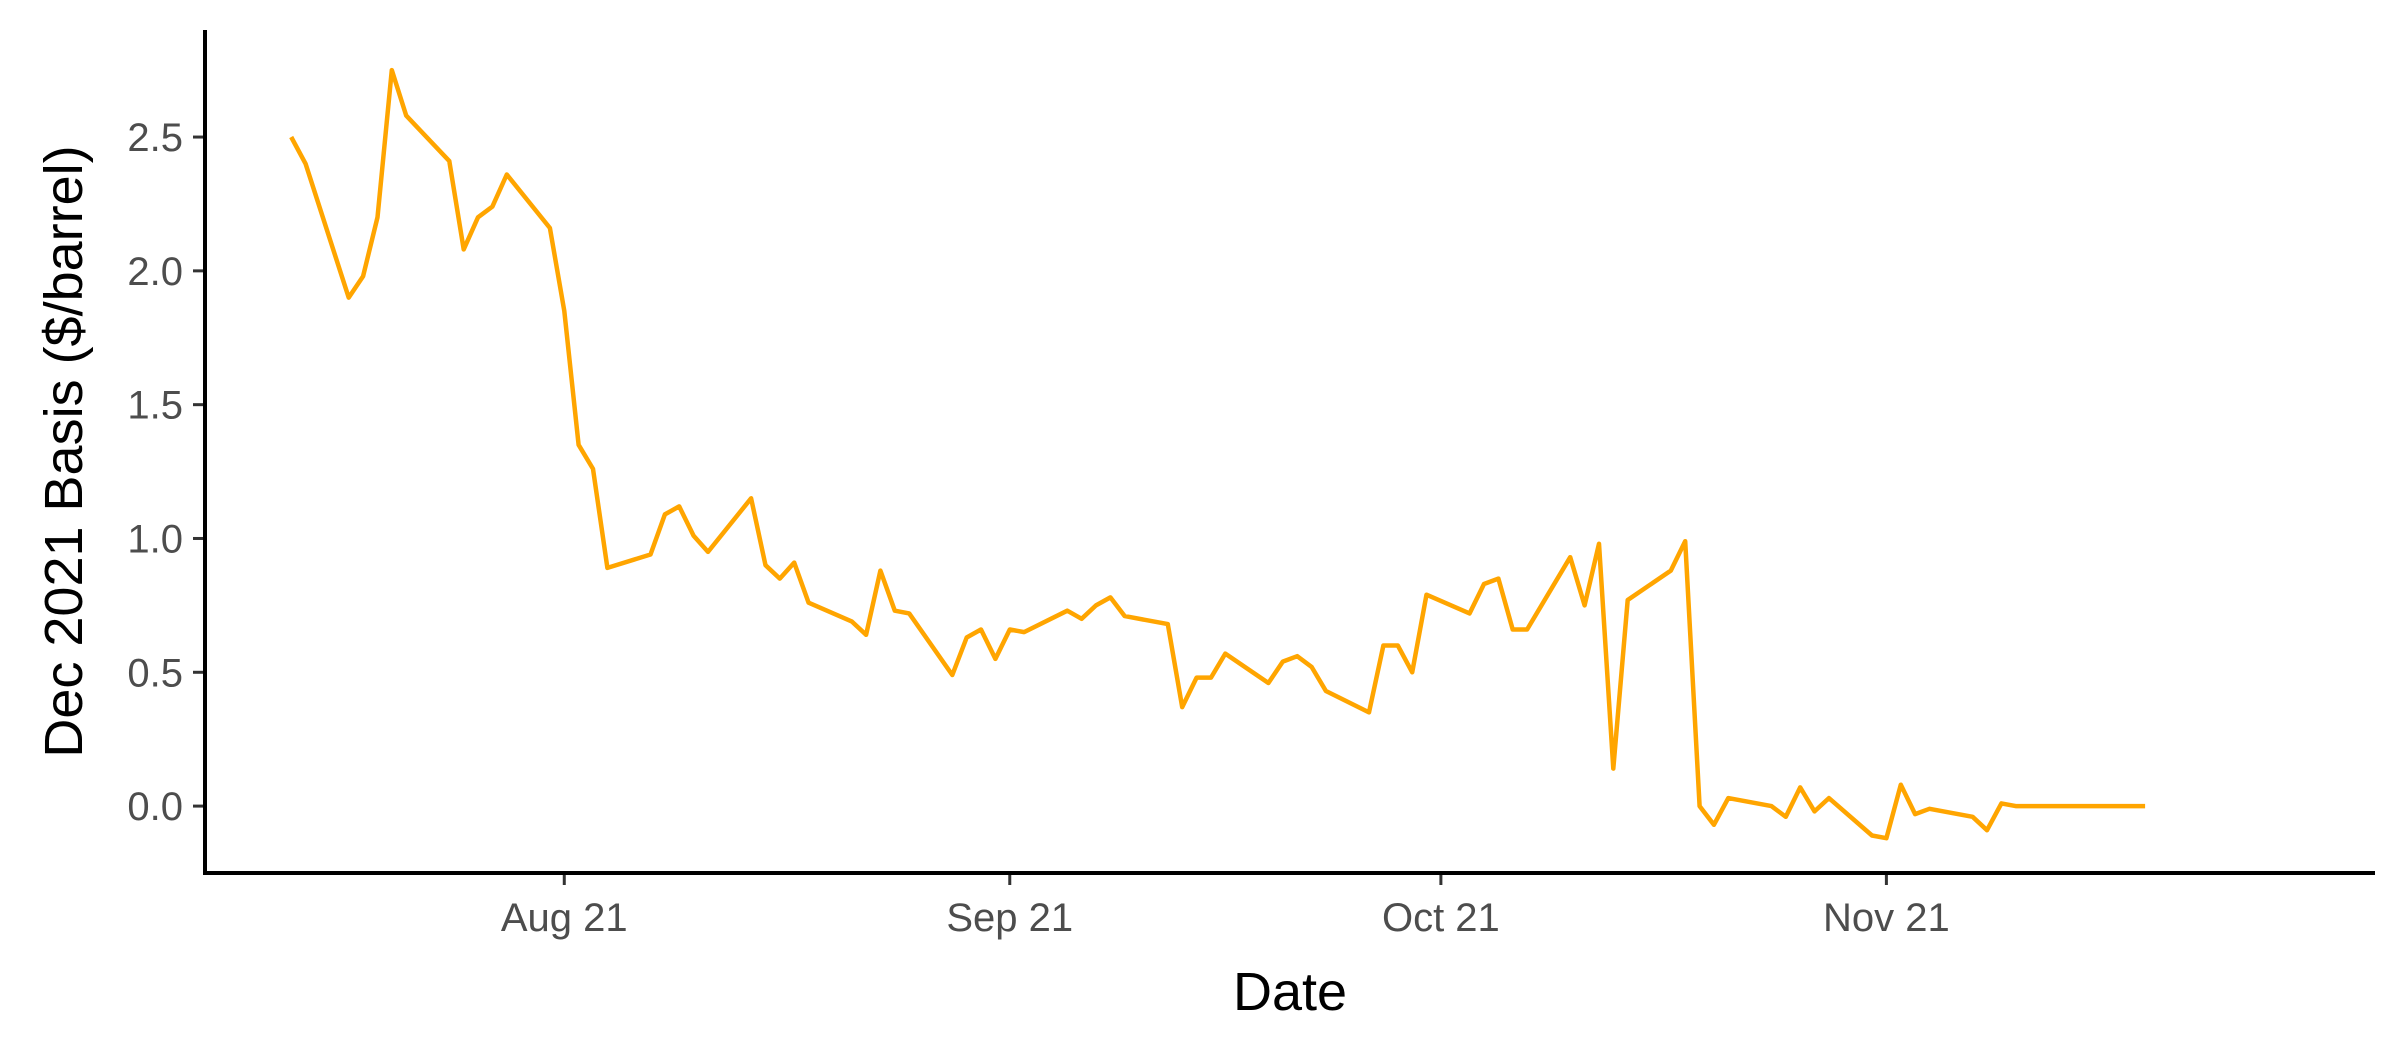  I want to click on y-tick-label: 2.5, so click(155, 138).